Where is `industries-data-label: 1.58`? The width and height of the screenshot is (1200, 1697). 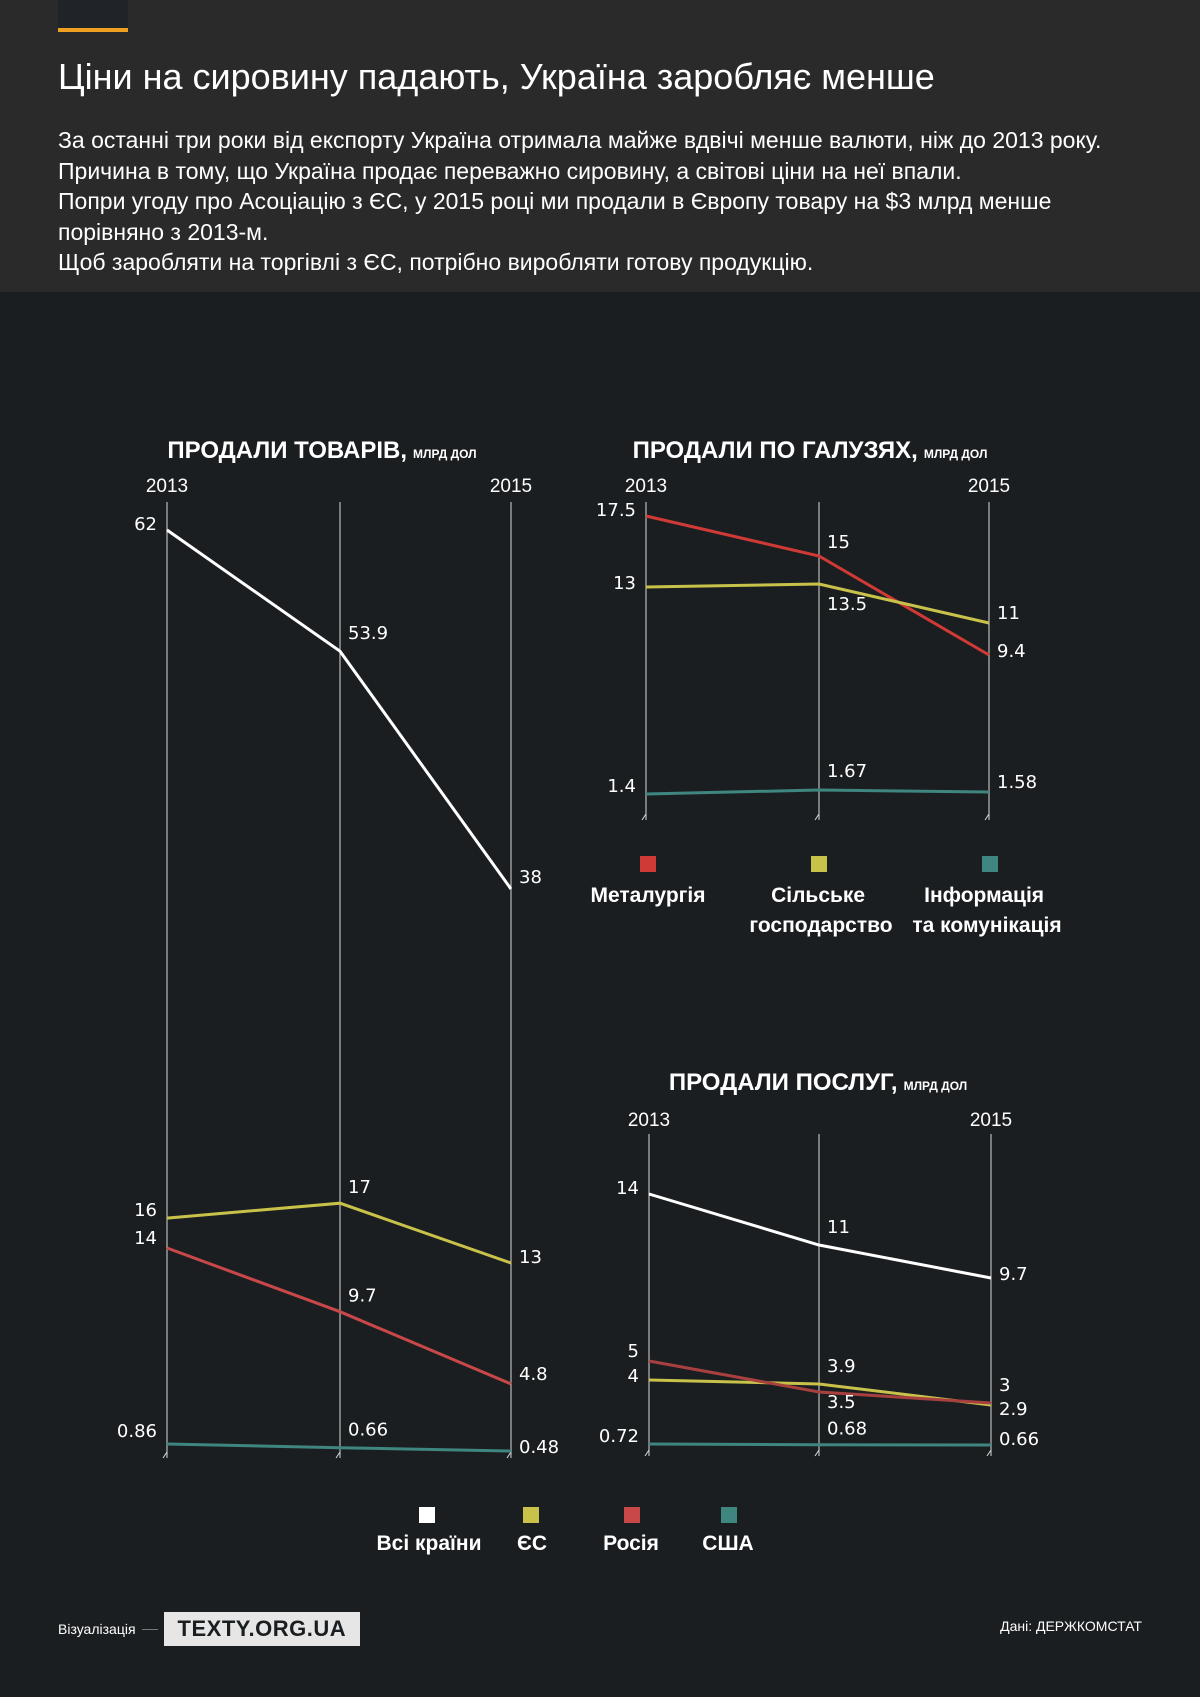 industries-data-label: 1.58 is located at coordinates (1017, 782).